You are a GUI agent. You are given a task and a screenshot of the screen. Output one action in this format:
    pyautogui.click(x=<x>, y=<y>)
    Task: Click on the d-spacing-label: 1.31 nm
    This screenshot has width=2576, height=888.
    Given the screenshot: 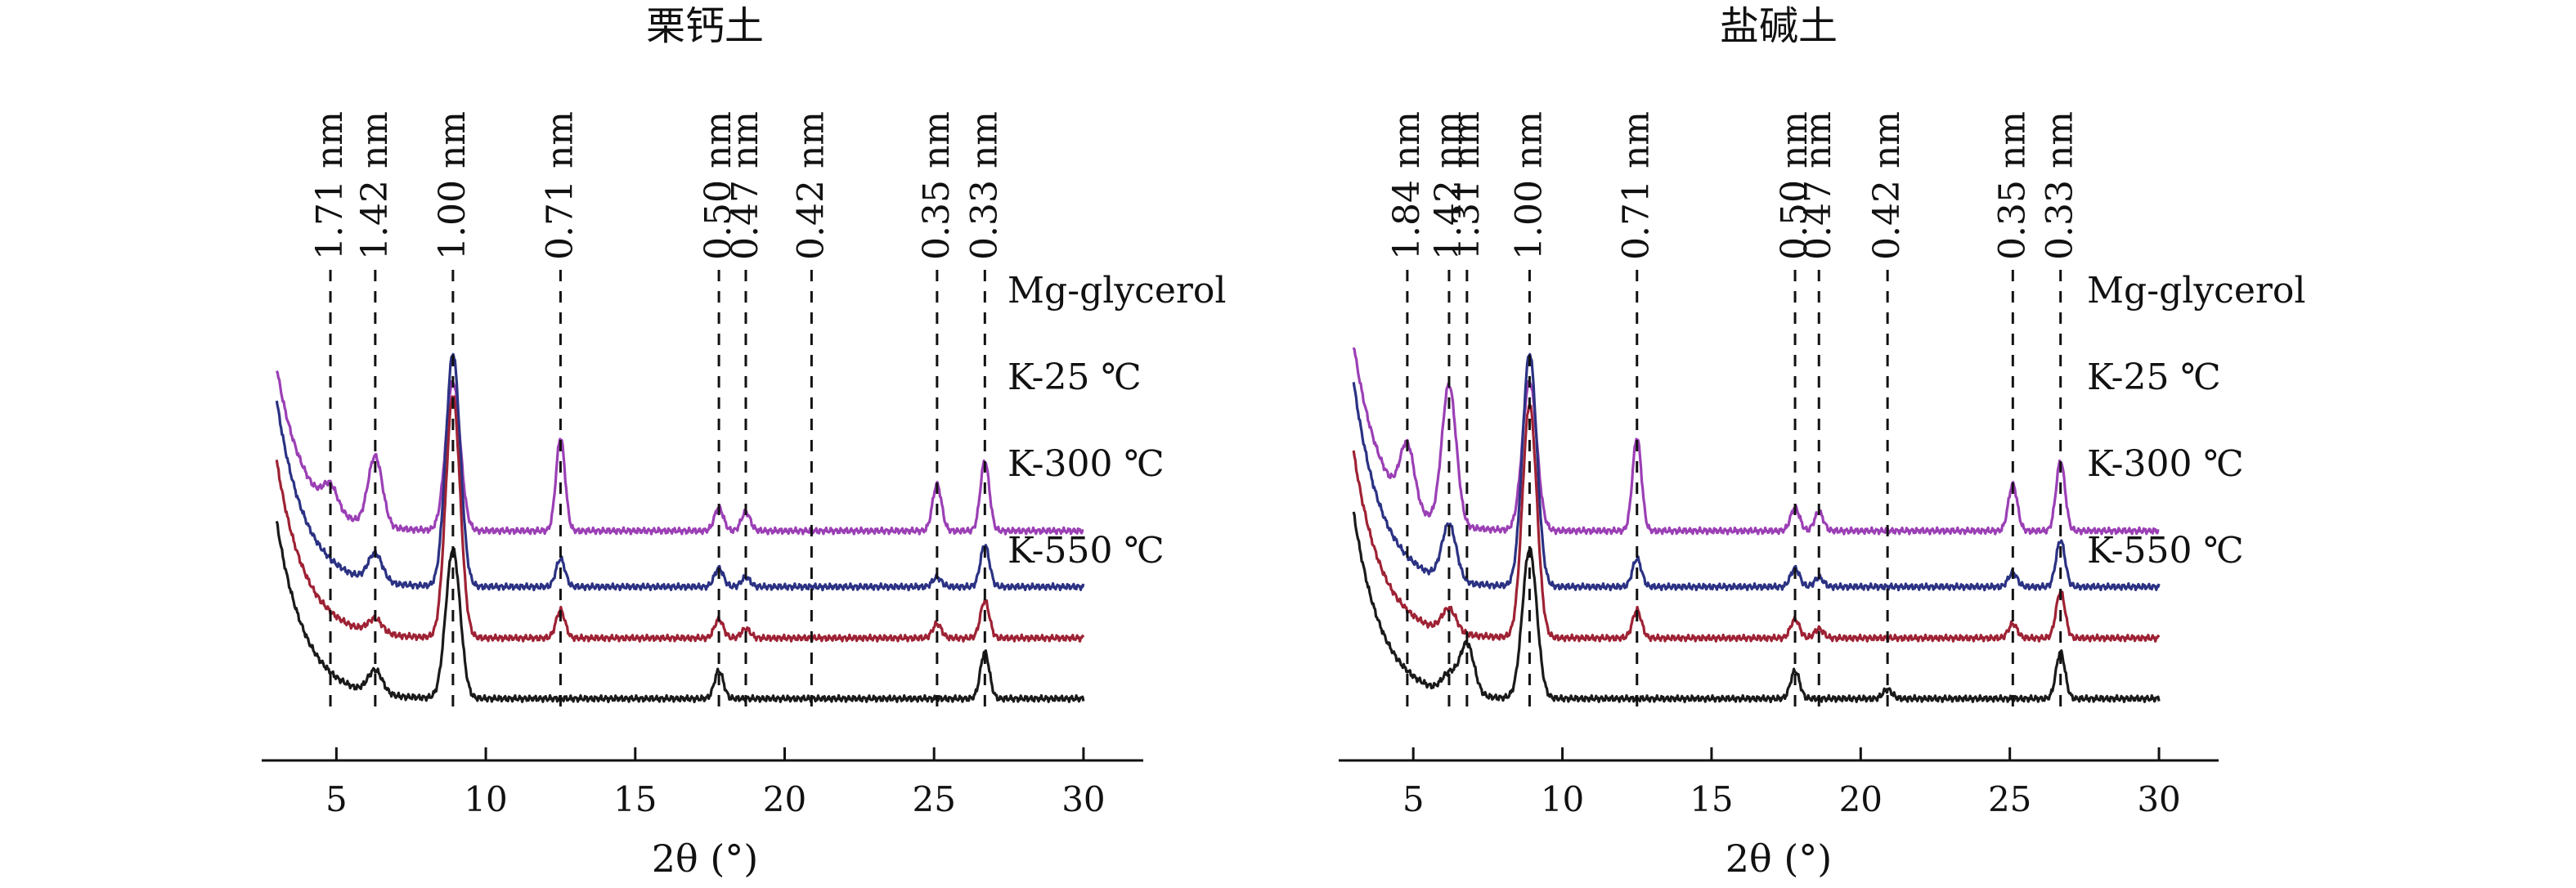 What is the action you would take?
    pyautogui.click(x=1467, y=185)
    